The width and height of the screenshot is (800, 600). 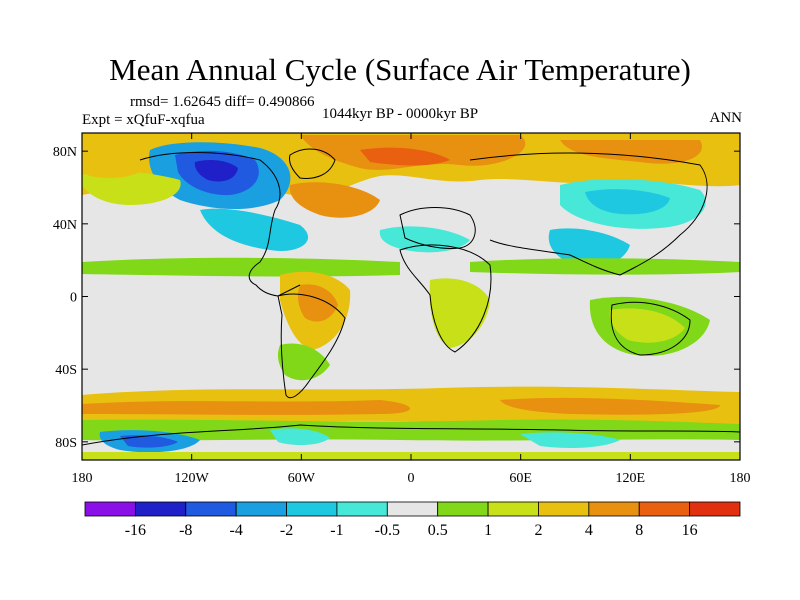 What do you see at coordinates (459, 313) in the screenshot?
I see `africa-warming-region` at bounding box center [459, 313].